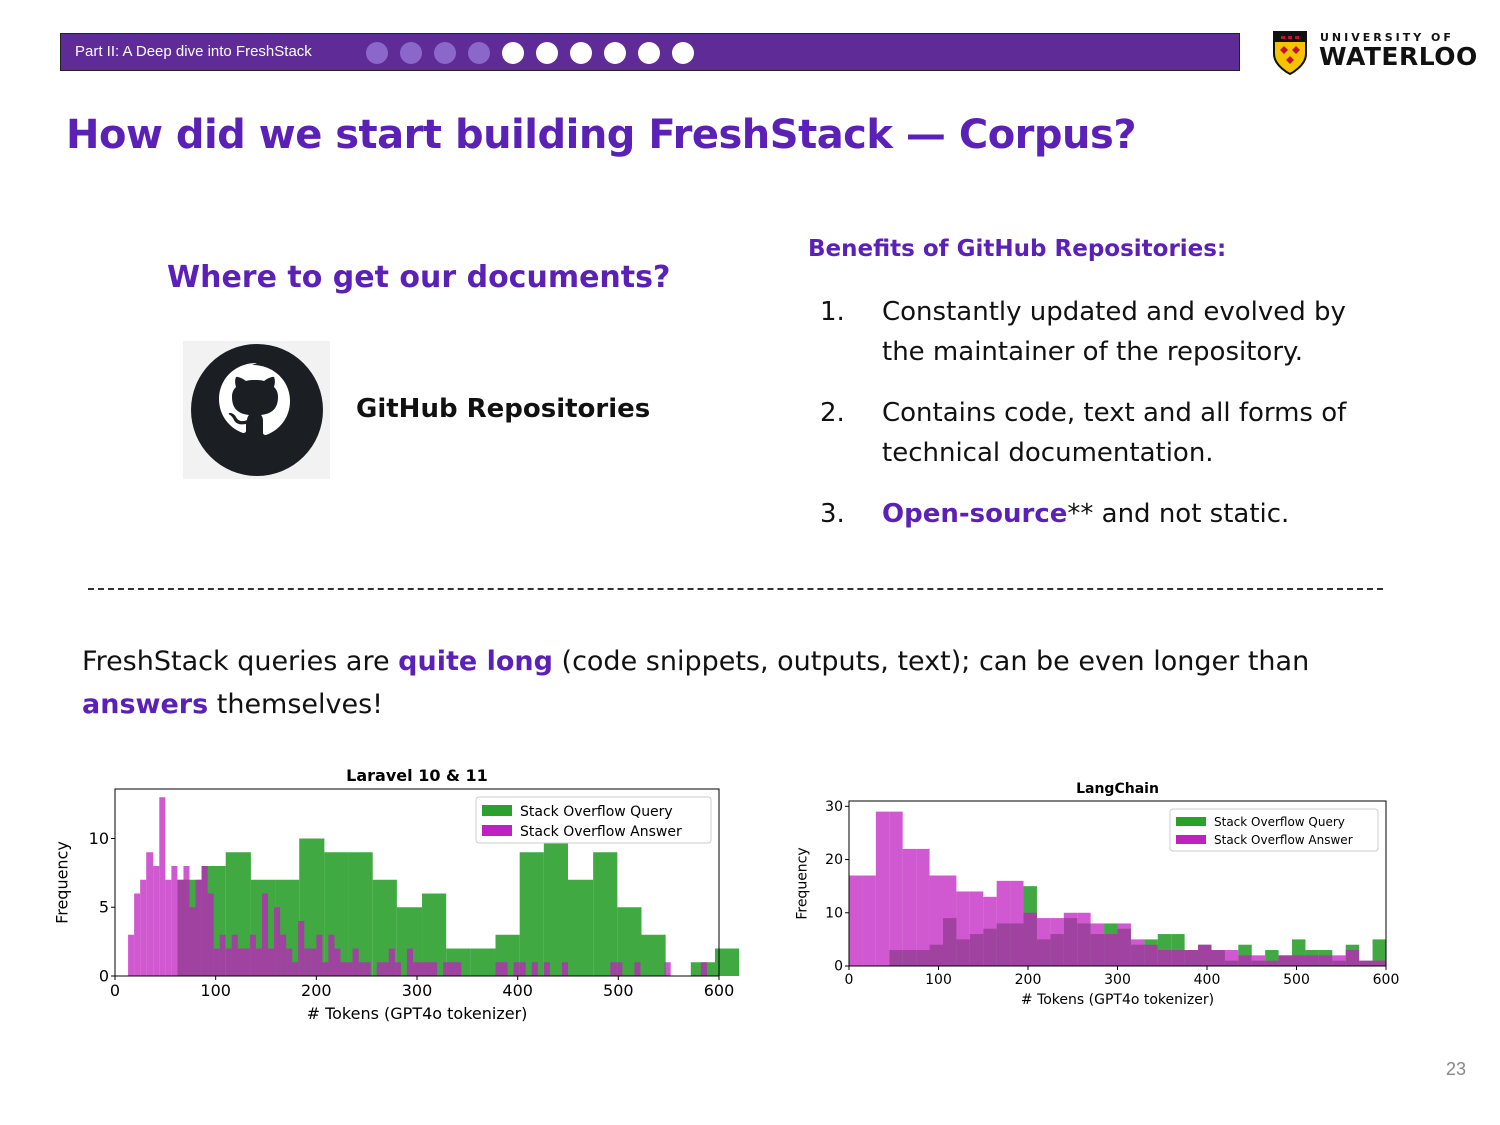 The height and width of the screenshot is (1125, 1500). I want to click on university-logo: UNIVERSITY OF WATERLOO, so click(1374, 53).